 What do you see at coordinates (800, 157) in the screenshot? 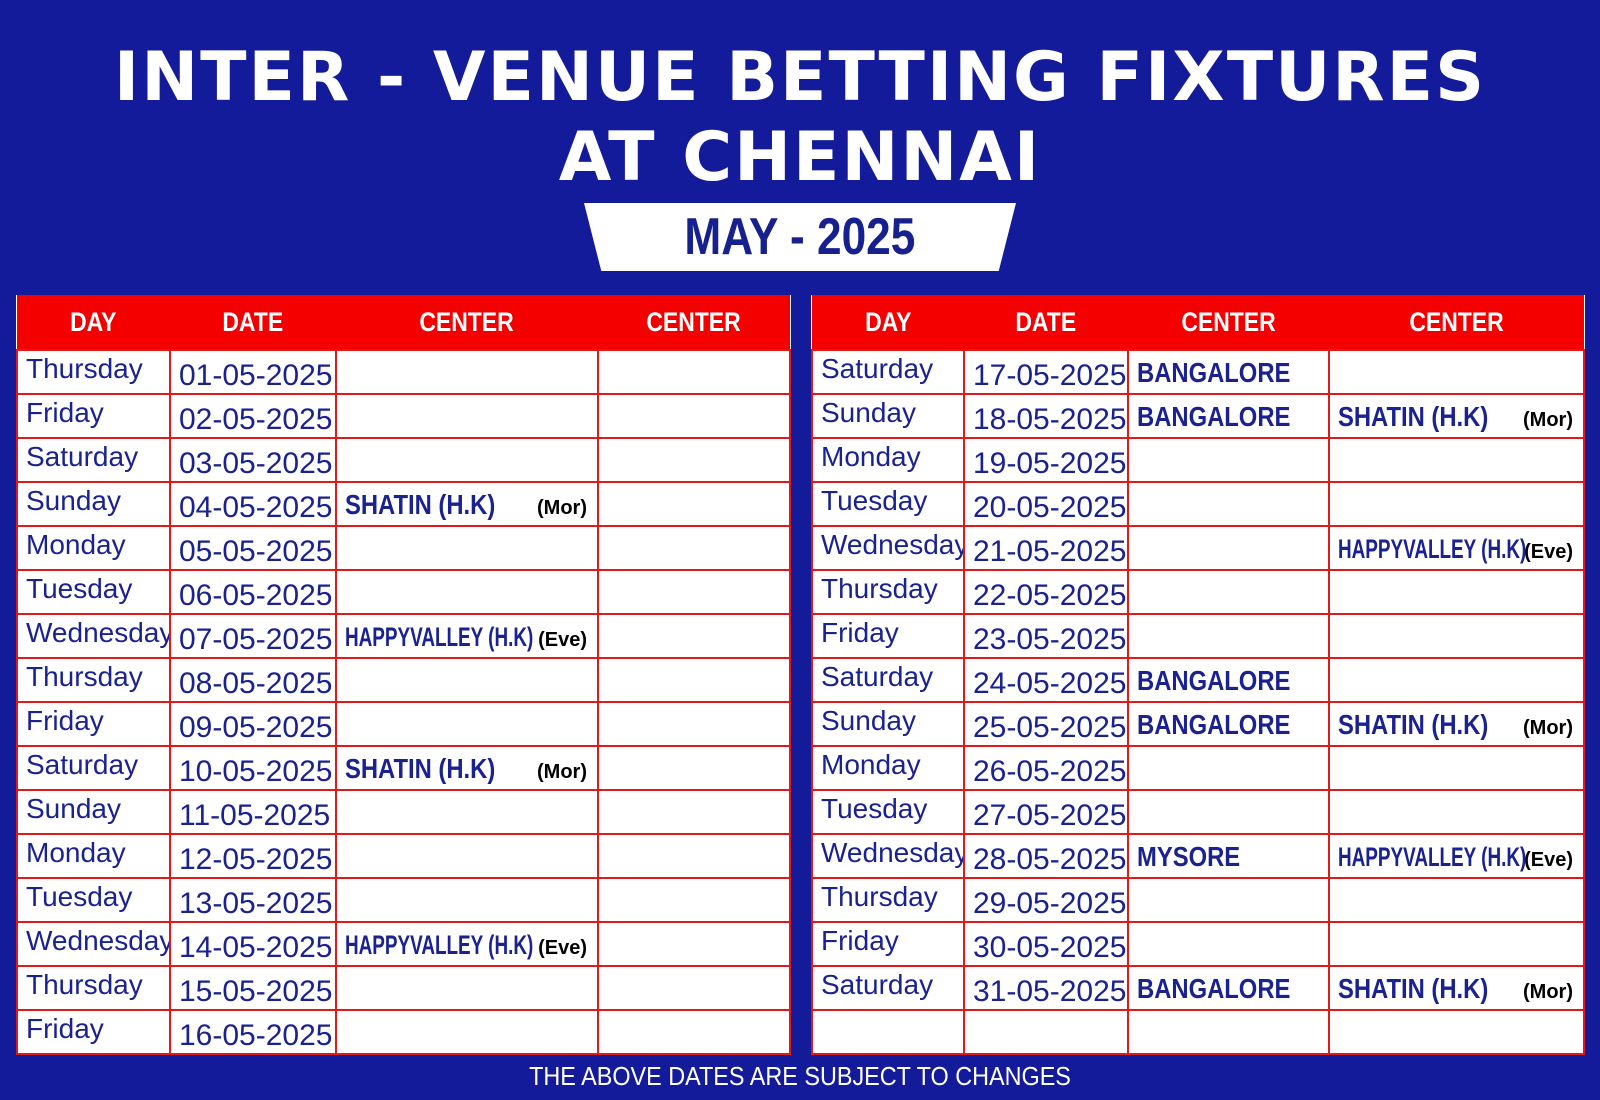
I see `title-line-2: AT CHENNAI` at bounding box center [800, 157].